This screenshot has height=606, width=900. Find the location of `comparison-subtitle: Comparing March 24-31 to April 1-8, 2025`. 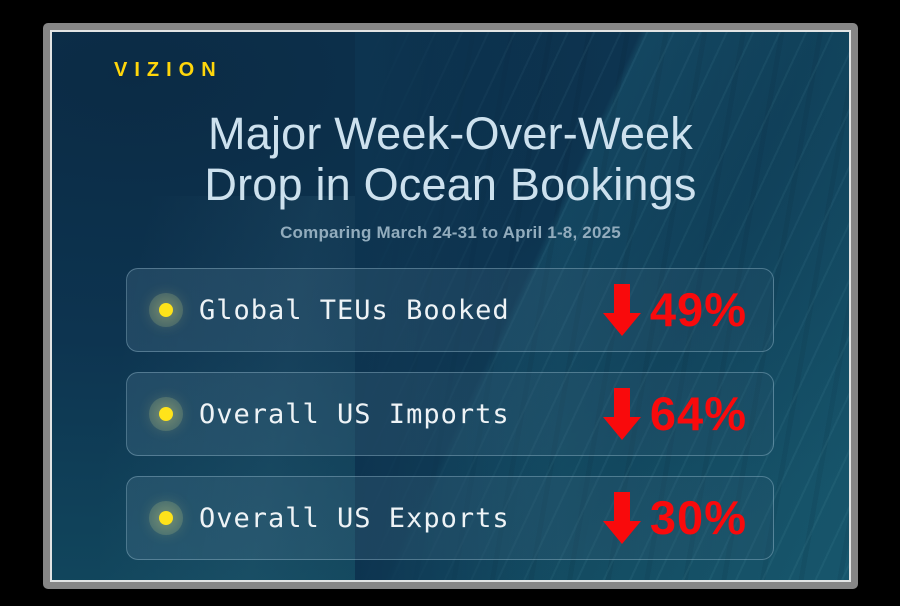

comparison-subtitle: Comparing March 24-31 to April 1-8, 2025 is located at coordinates (450, 232).